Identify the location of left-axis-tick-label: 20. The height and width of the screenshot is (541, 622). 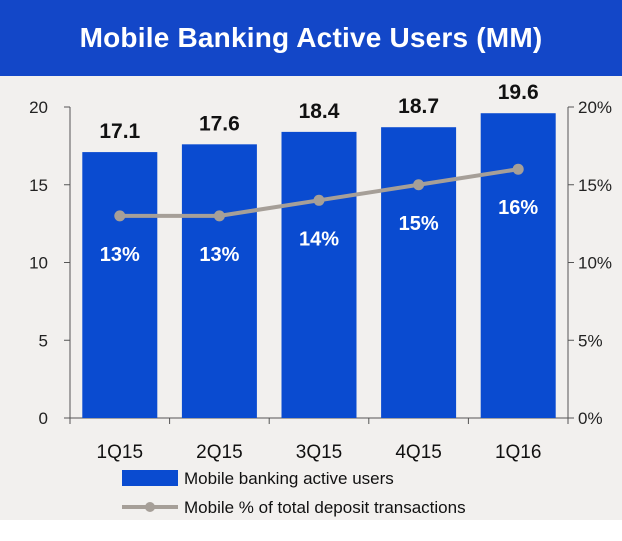
(38, 107).